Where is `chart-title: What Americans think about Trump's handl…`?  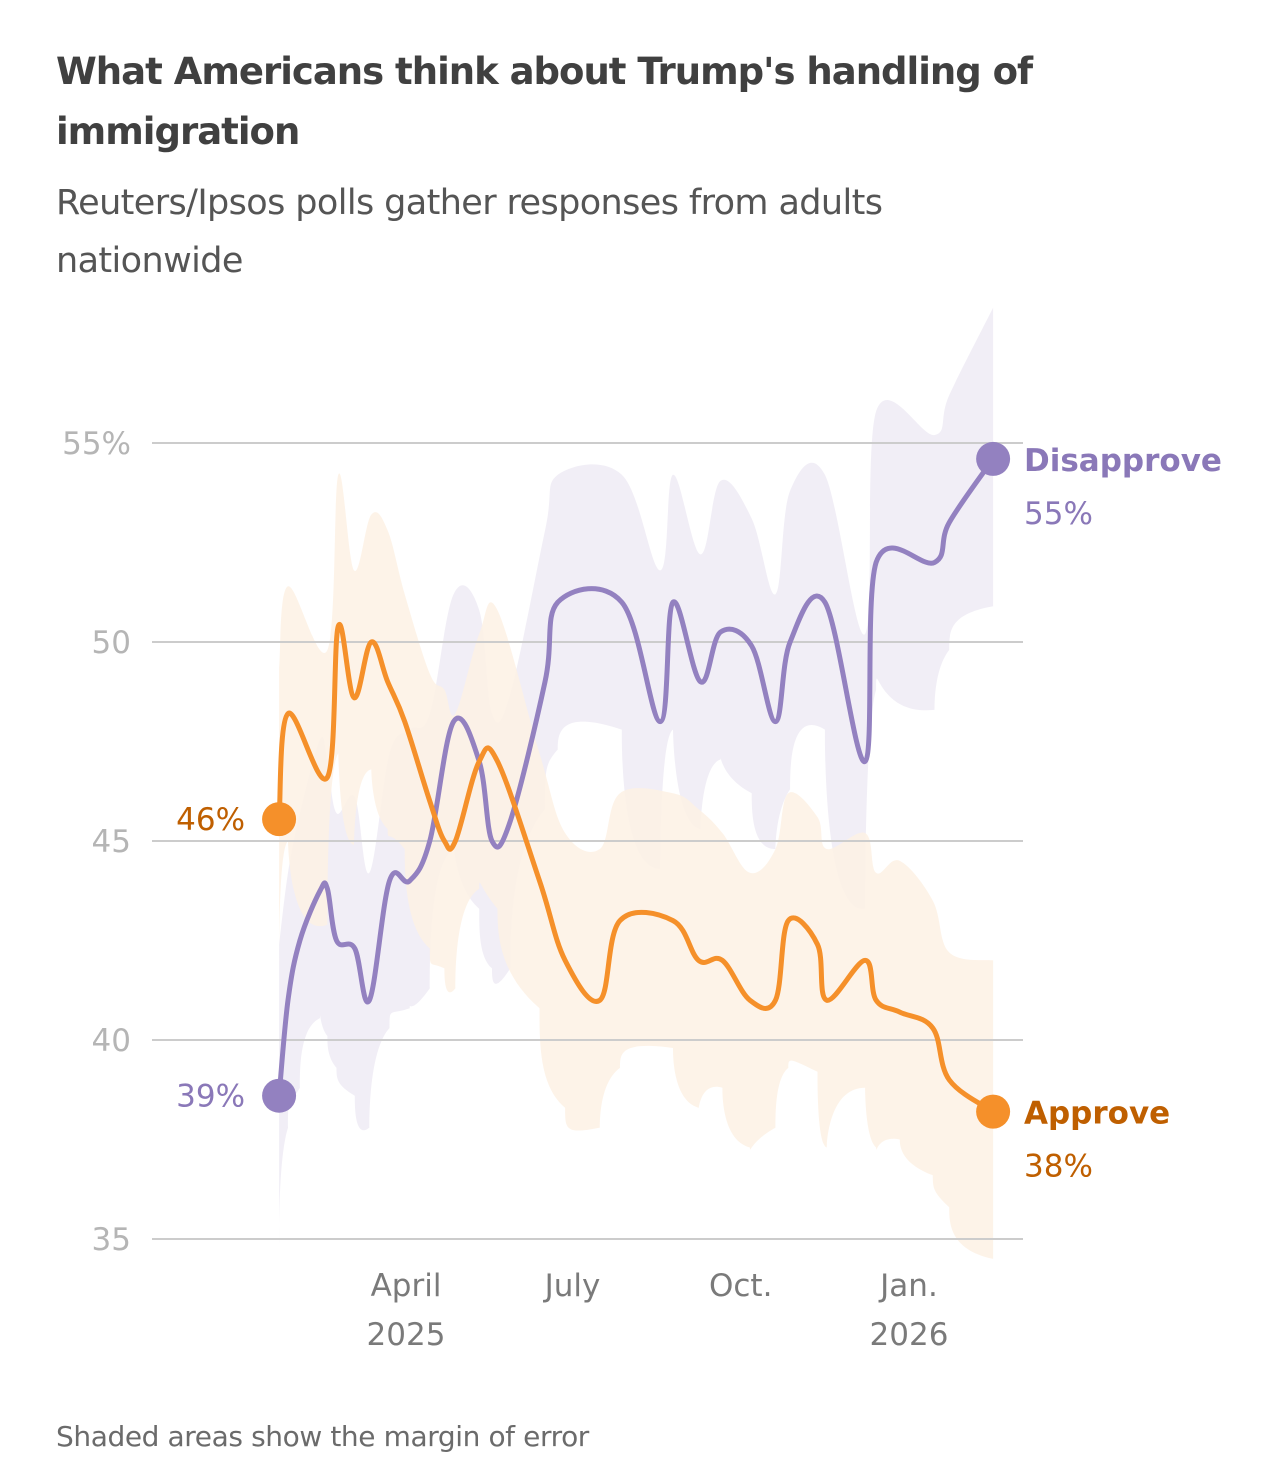 chart-title: What Americans think about Trump's handl… is located at coordinates (544, 101).